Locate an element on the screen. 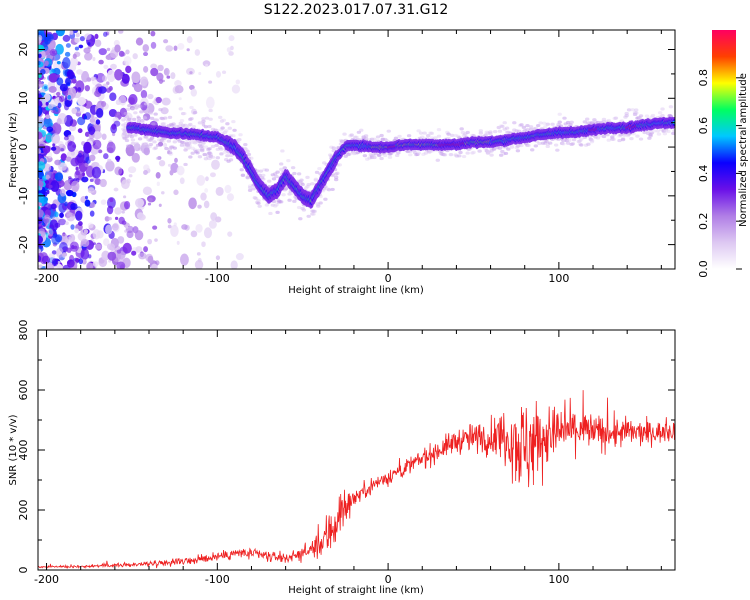 The width and height of the screenshot is (750, 600). snr-y-axis-label: SNR (10 * v/v) is located at coordinates (13, 449).